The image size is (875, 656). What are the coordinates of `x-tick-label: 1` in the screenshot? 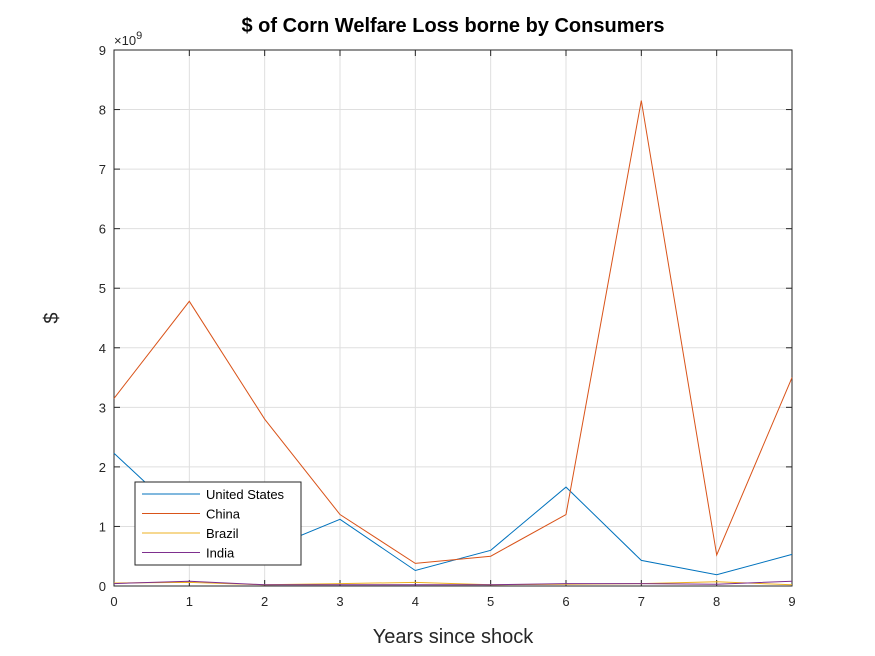 It's located at (189, 601).